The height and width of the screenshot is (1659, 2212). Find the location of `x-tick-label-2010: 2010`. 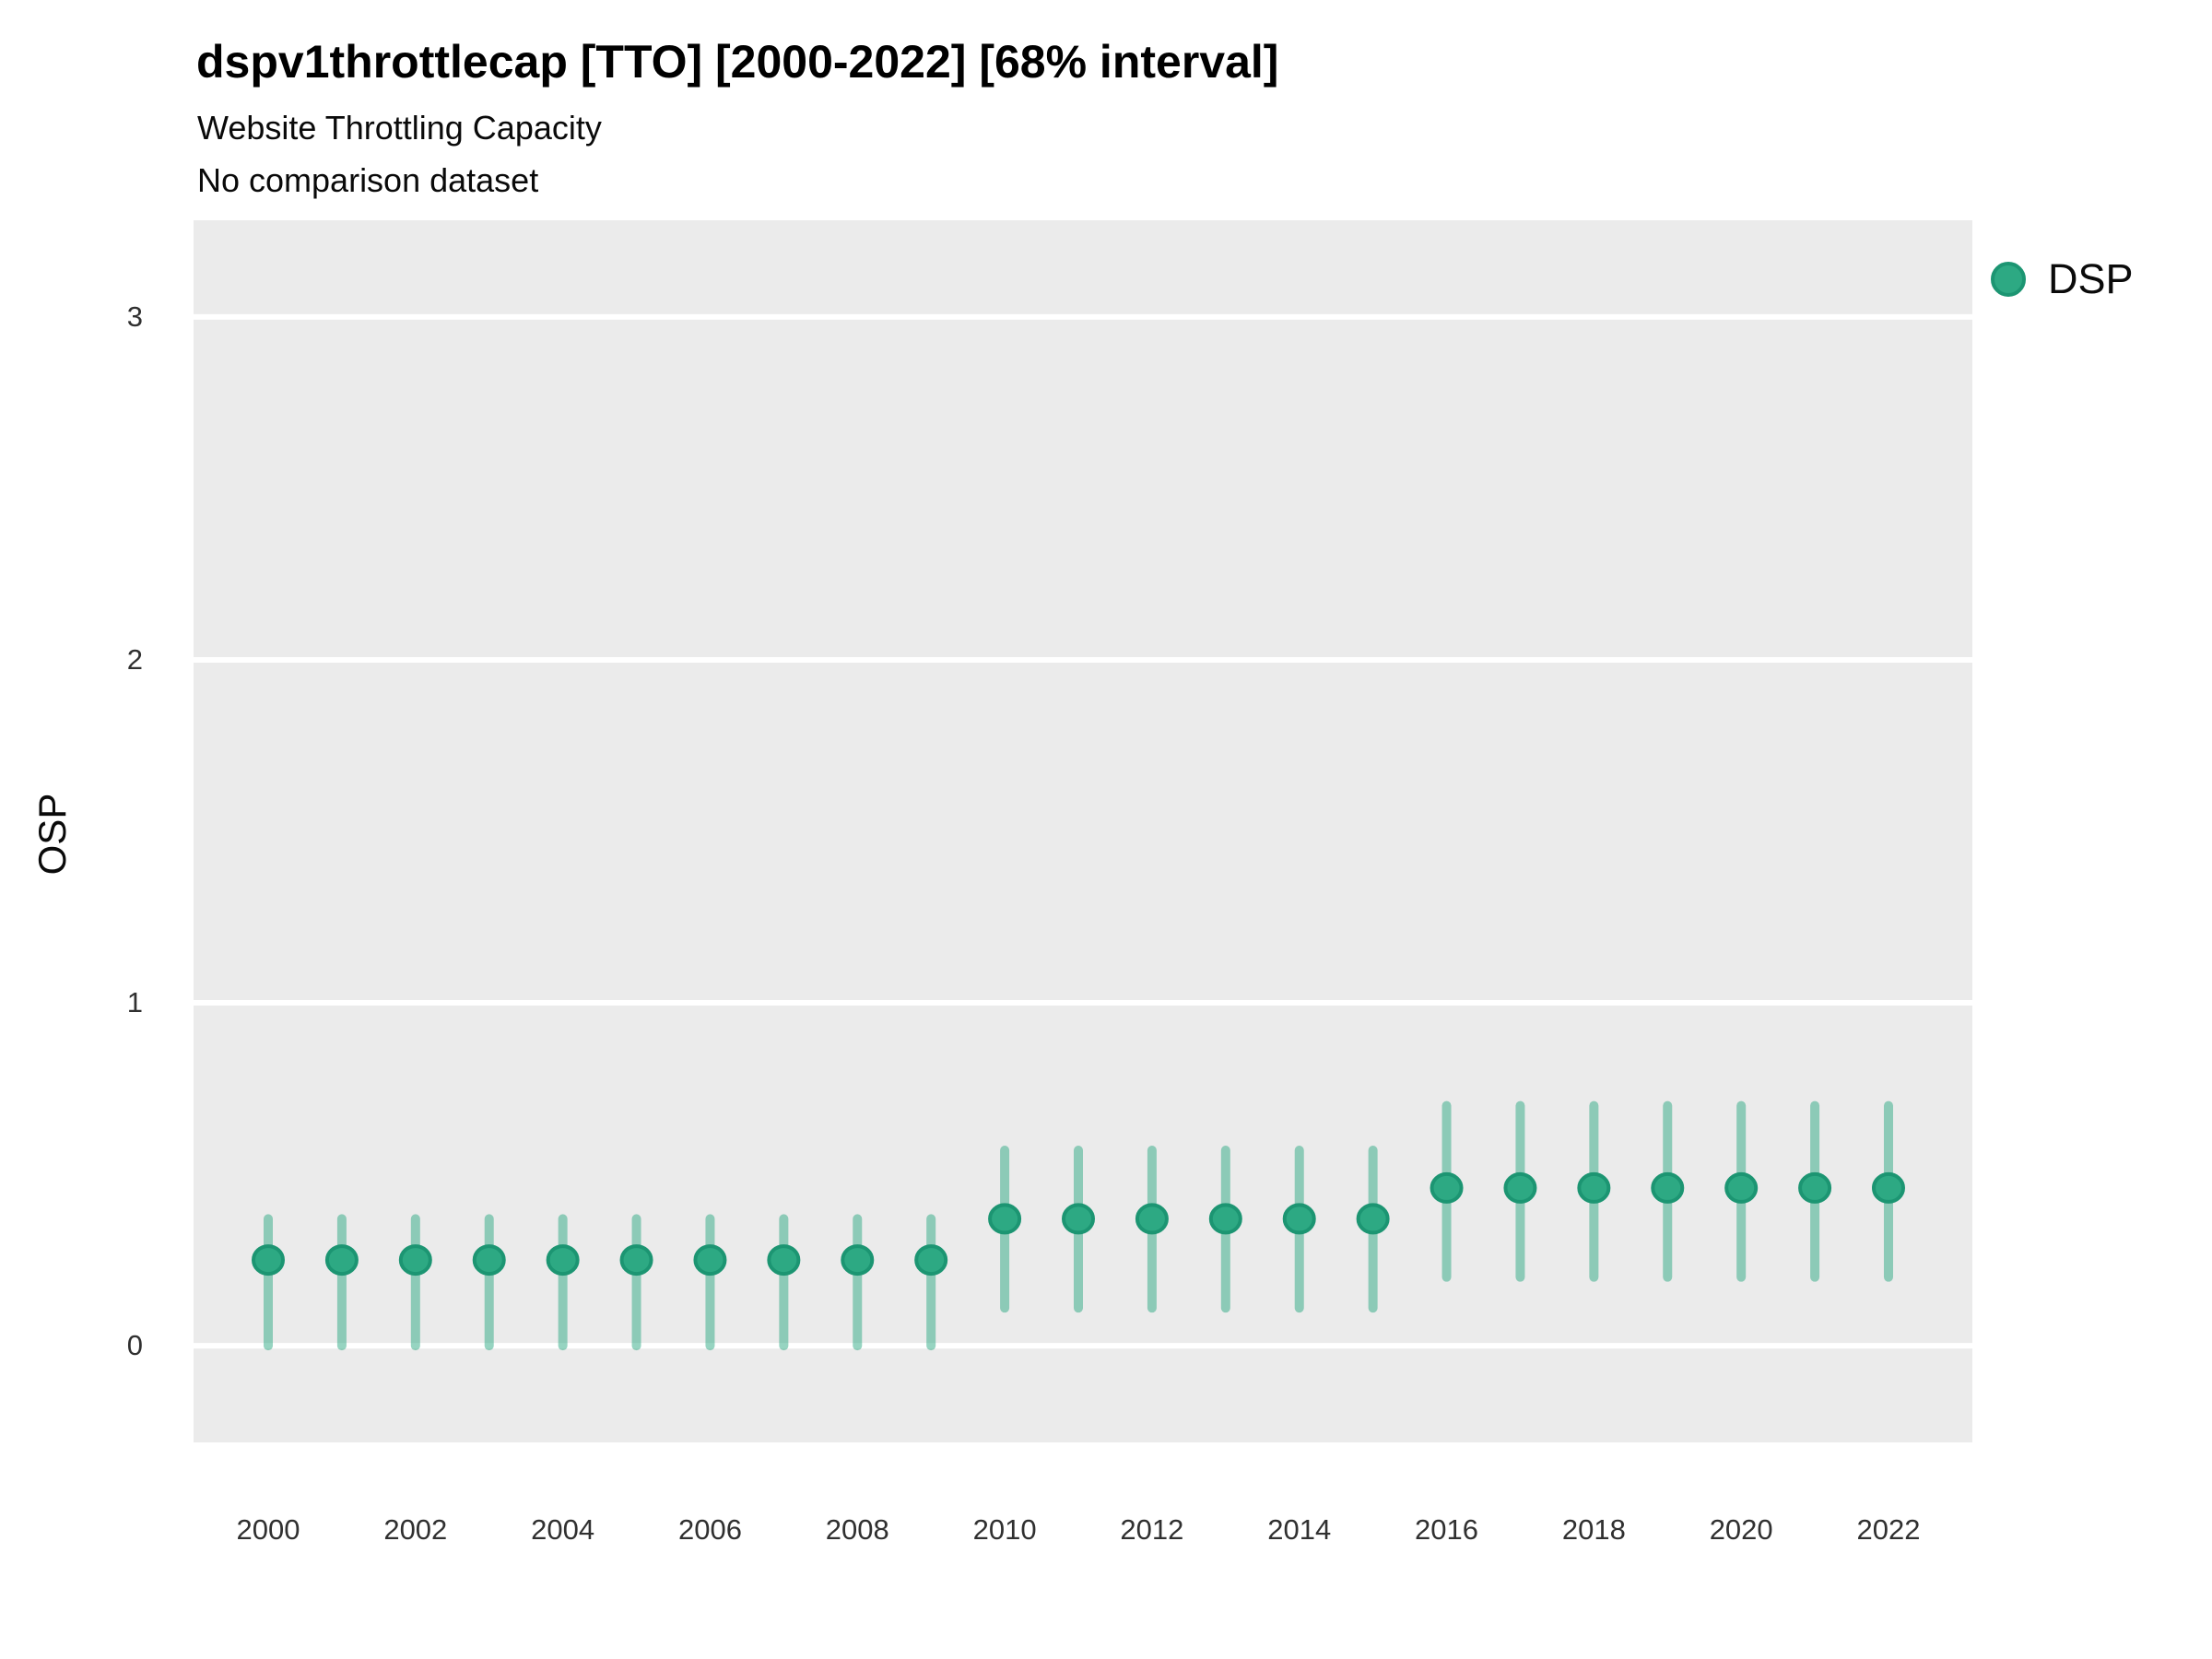

x-tick-label-2010: 2010 is located at coordinates (1004, 1529).